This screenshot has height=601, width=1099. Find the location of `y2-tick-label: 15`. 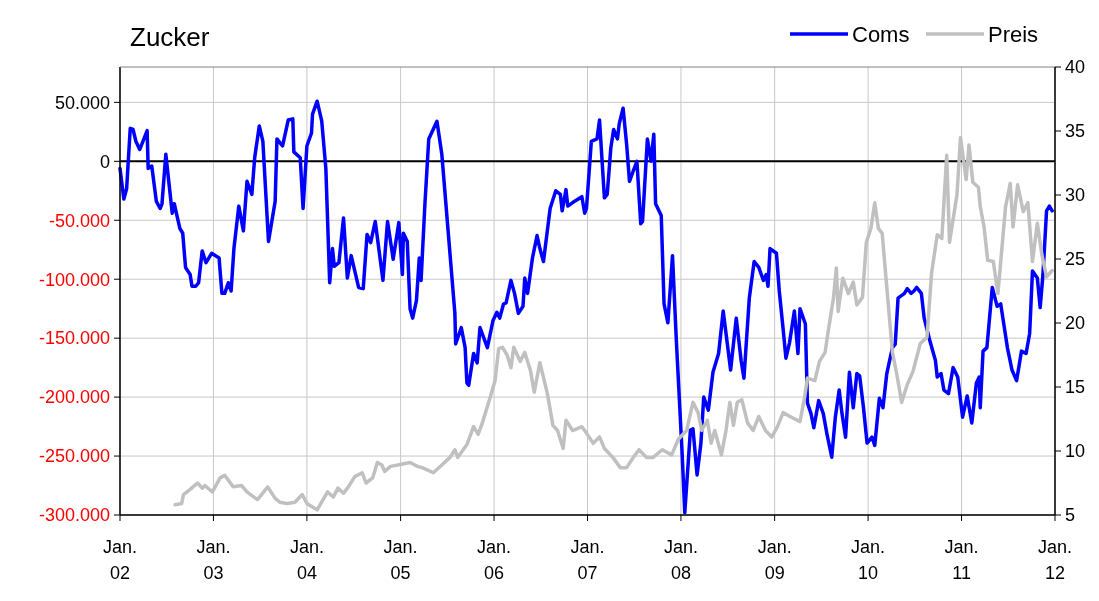

y2-tick-label: 15 is located at coordinates (1075, 387).